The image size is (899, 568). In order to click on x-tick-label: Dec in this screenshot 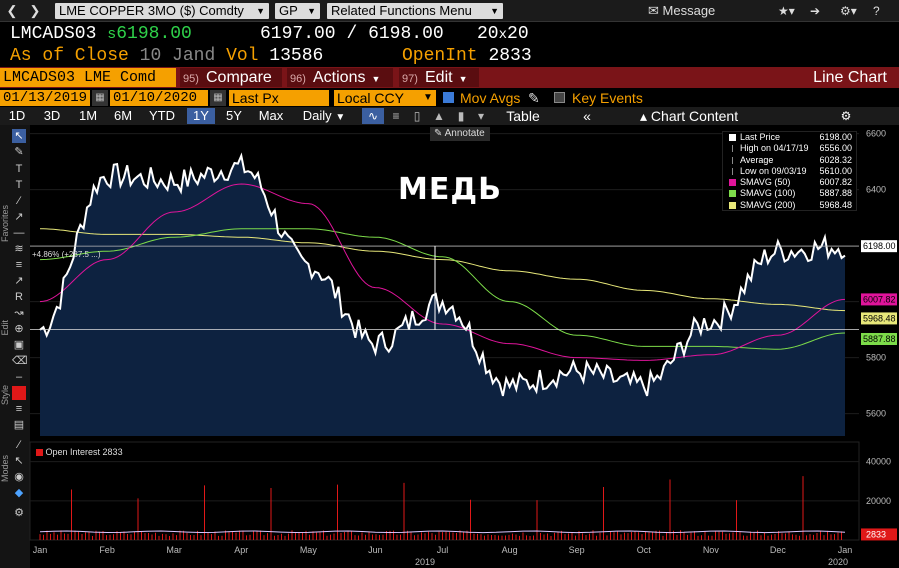, I will do `click(778, 550)`.